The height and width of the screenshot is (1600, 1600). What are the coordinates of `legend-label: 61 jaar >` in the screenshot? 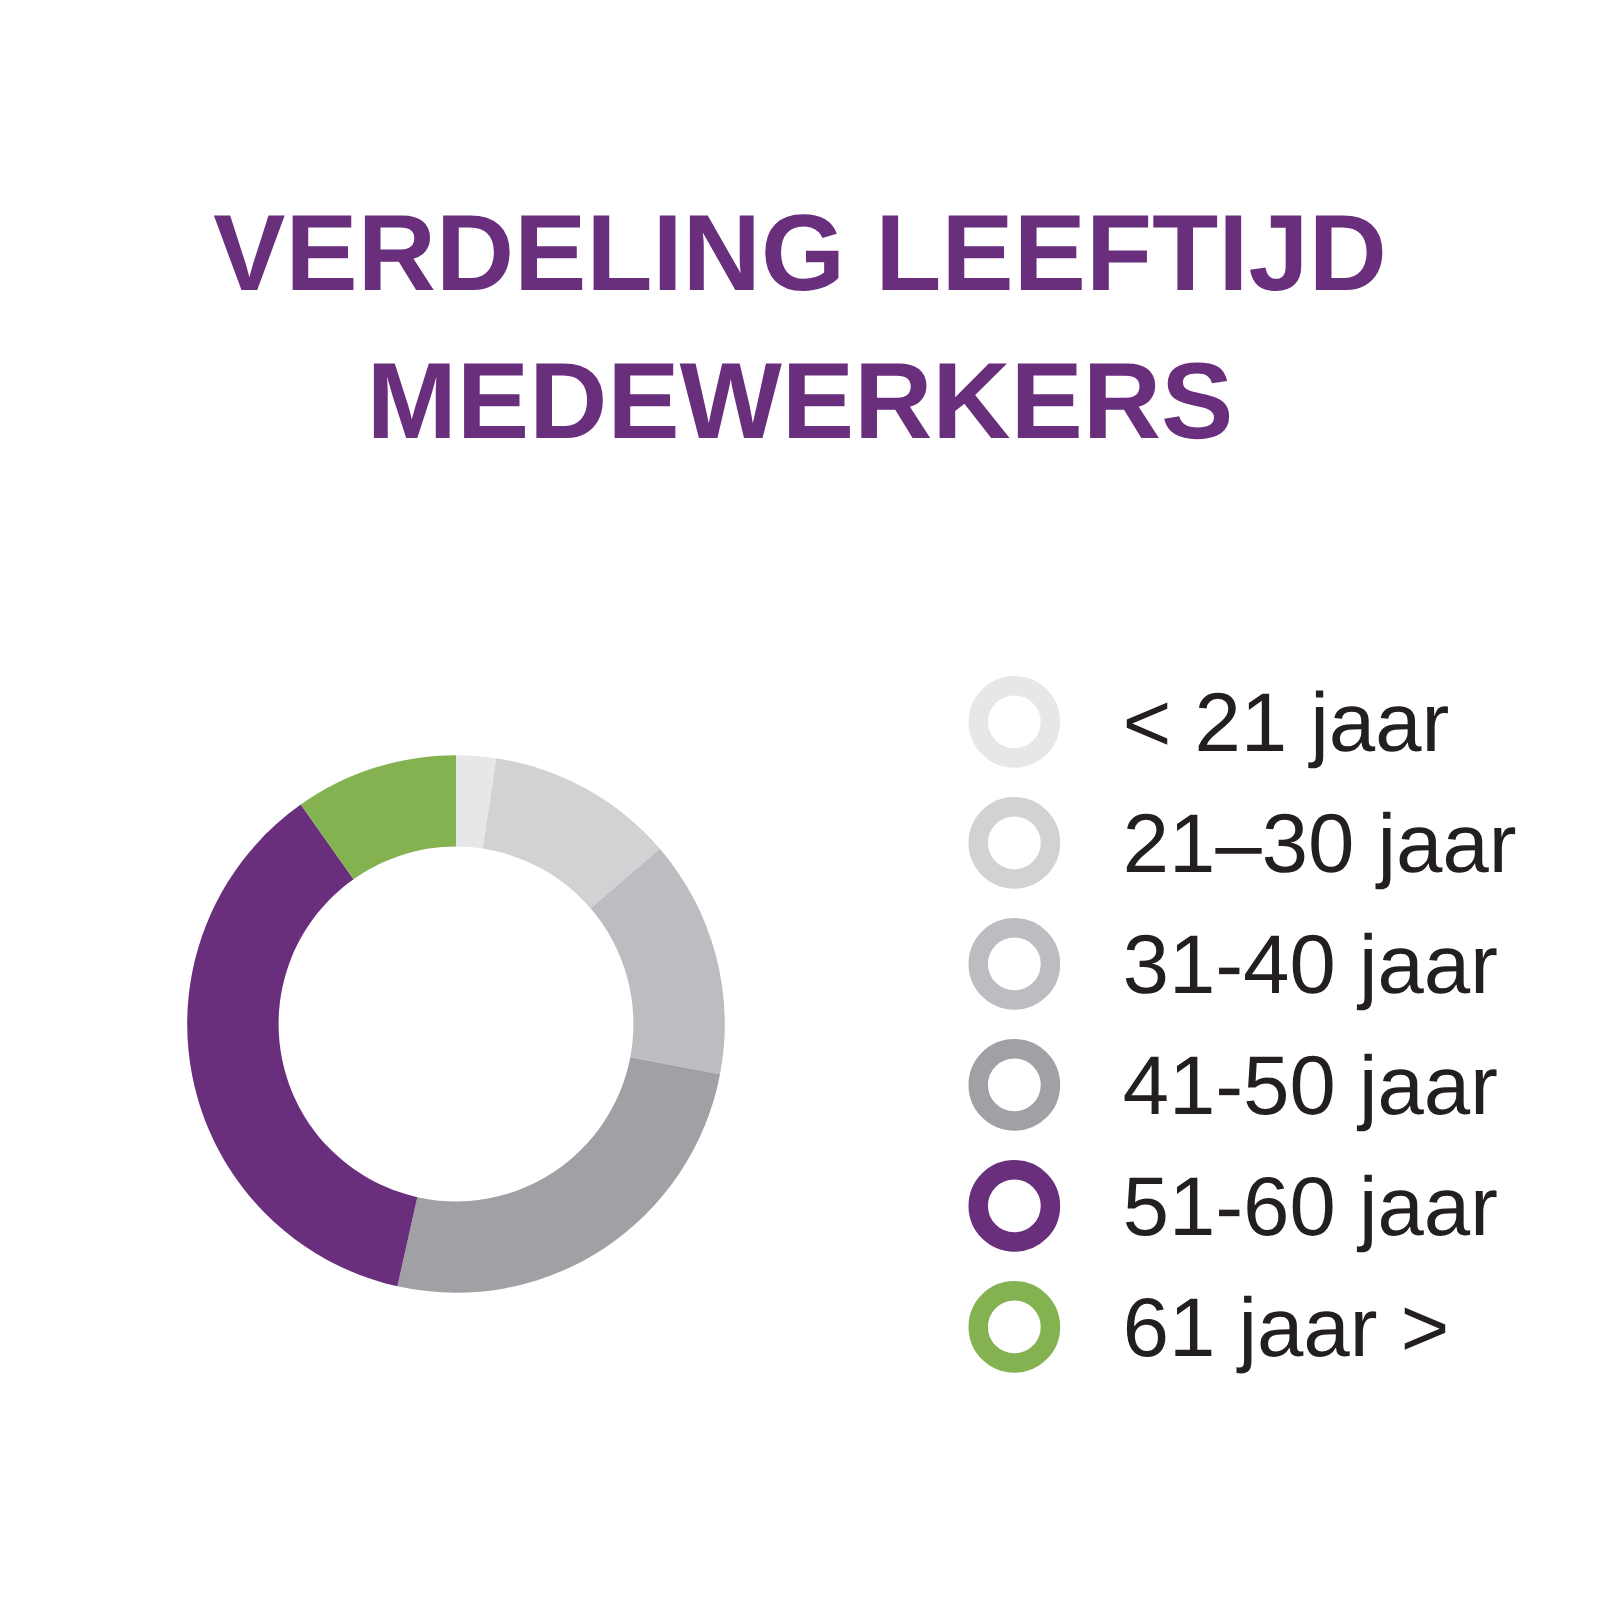 It's located at (1286, 1334).